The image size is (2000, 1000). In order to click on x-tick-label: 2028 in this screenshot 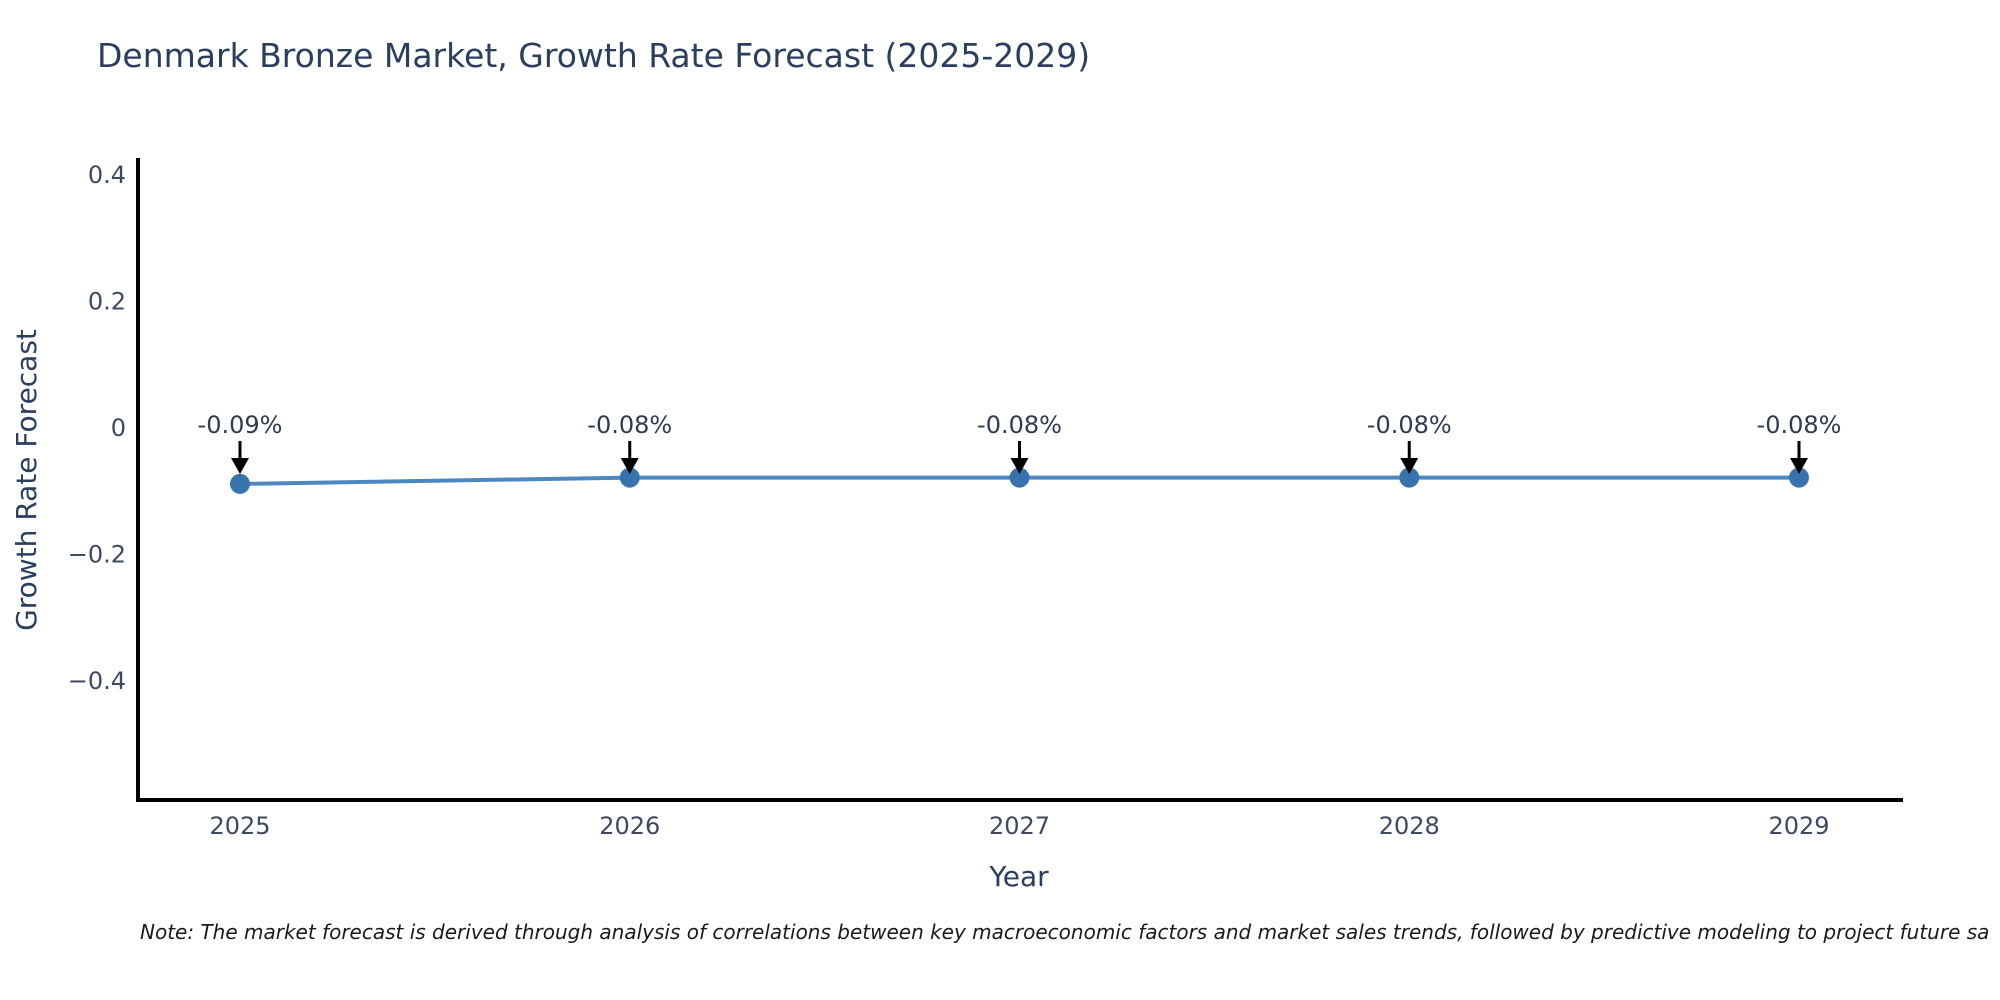, I will do `click(1409, 826)`.